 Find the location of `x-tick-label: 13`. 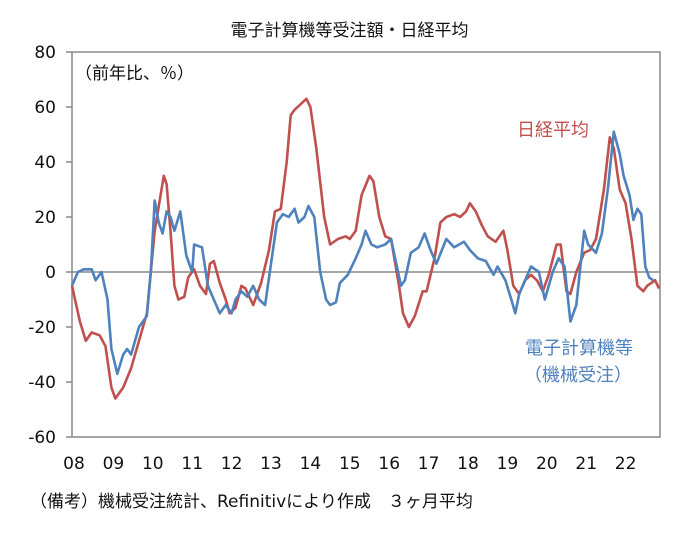

x-tick-label: 13 is located at coordinates (271, 464).